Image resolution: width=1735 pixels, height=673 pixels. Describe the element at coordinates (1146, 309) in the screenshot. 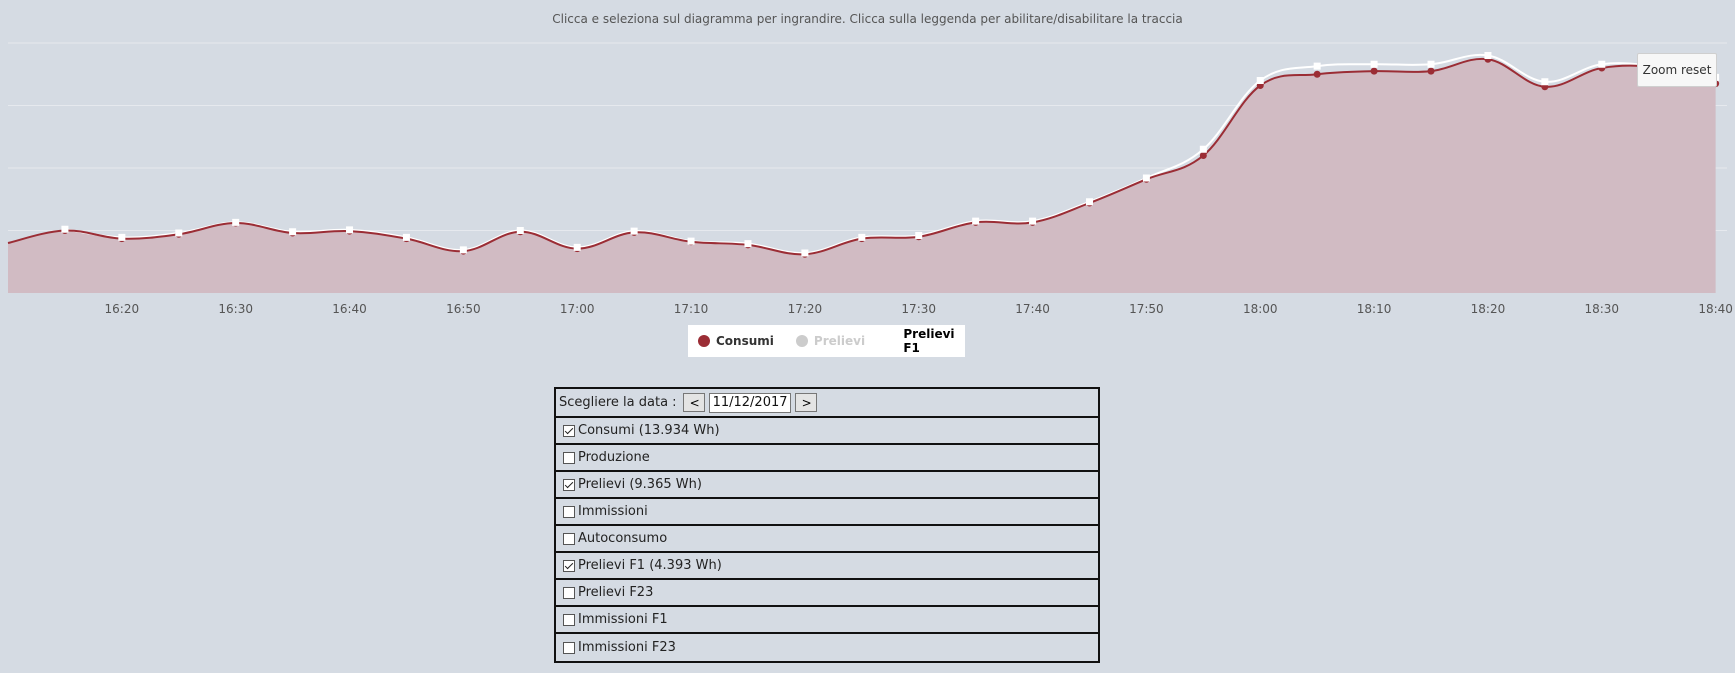

I see `x-tick-label: 17:50` at that location.